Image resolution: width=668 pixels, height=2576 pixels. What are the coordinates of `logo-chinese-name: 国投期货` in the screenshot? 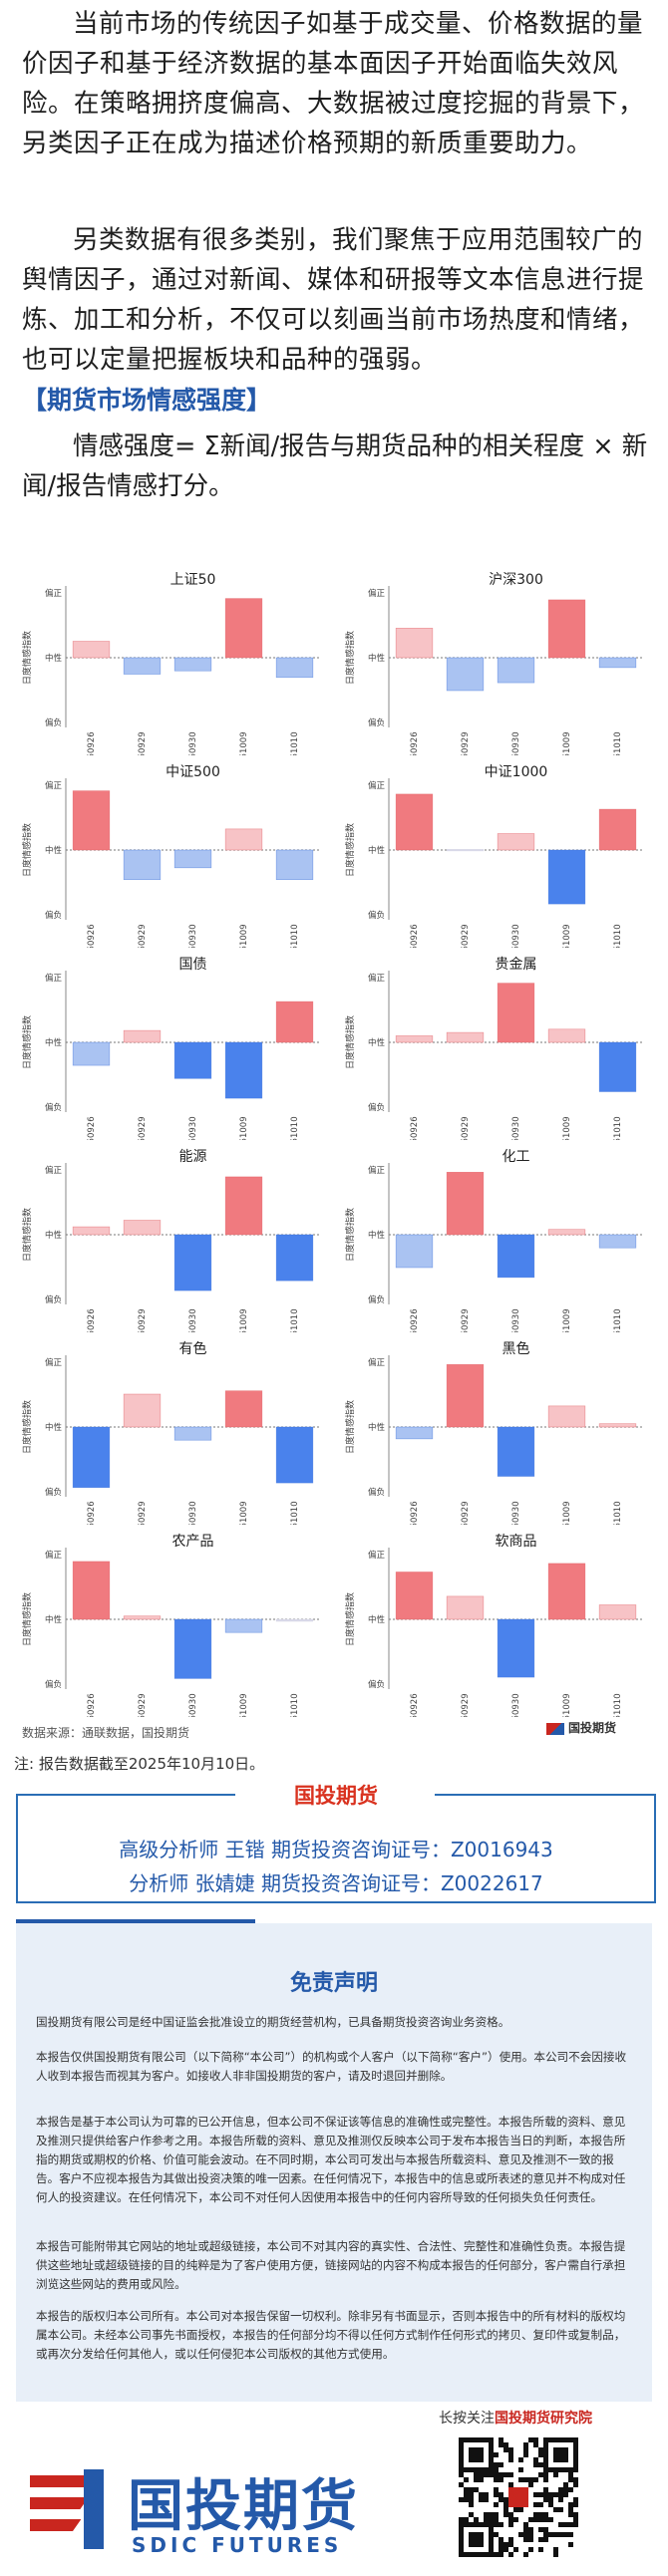 It's located at (243, 2506).